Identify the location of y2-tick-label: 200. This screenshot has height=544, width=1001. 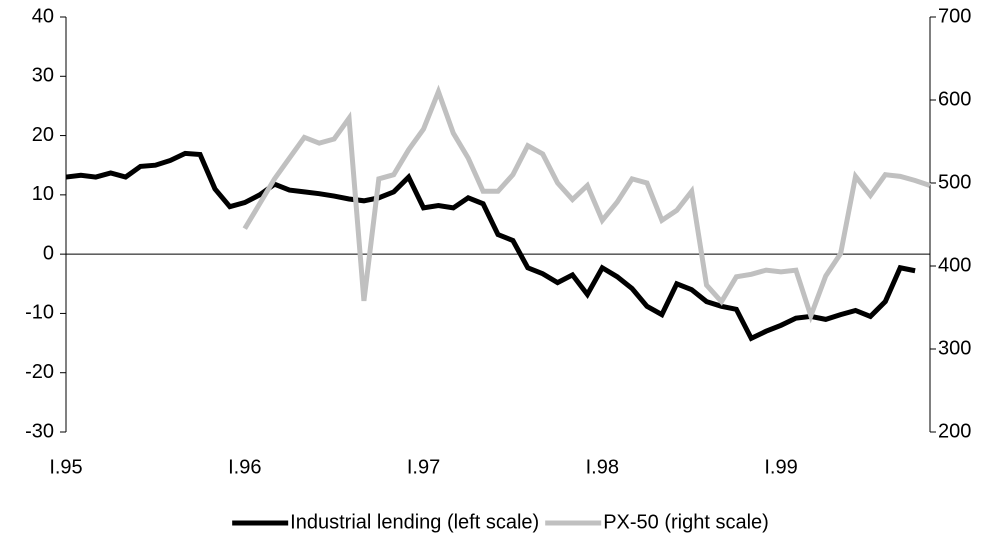
(954, 431).